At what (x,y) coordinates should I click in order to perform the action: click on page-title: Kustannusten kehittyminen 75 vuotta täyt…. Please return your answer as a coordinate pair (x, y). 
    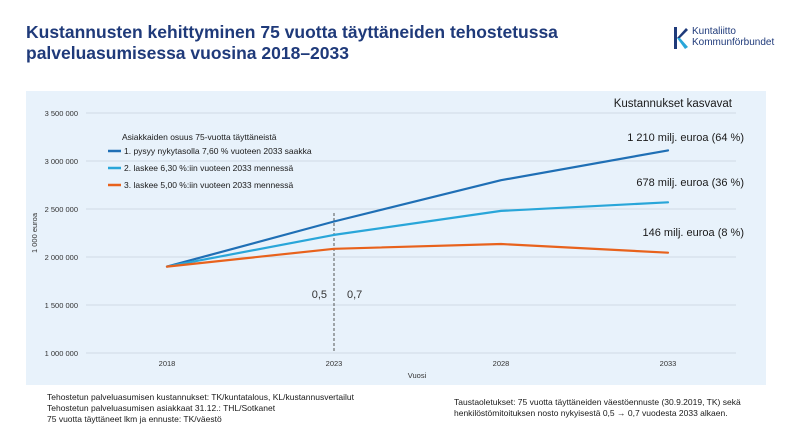
    Looking at the image, I should click on (292, 42).